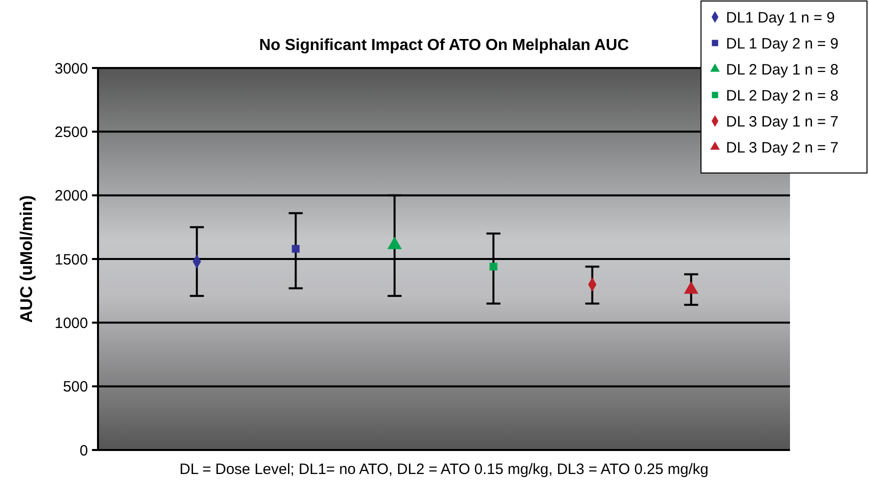  I want to click on legend-label: DL 3 Day 2 n = 7, so click(782, 147).